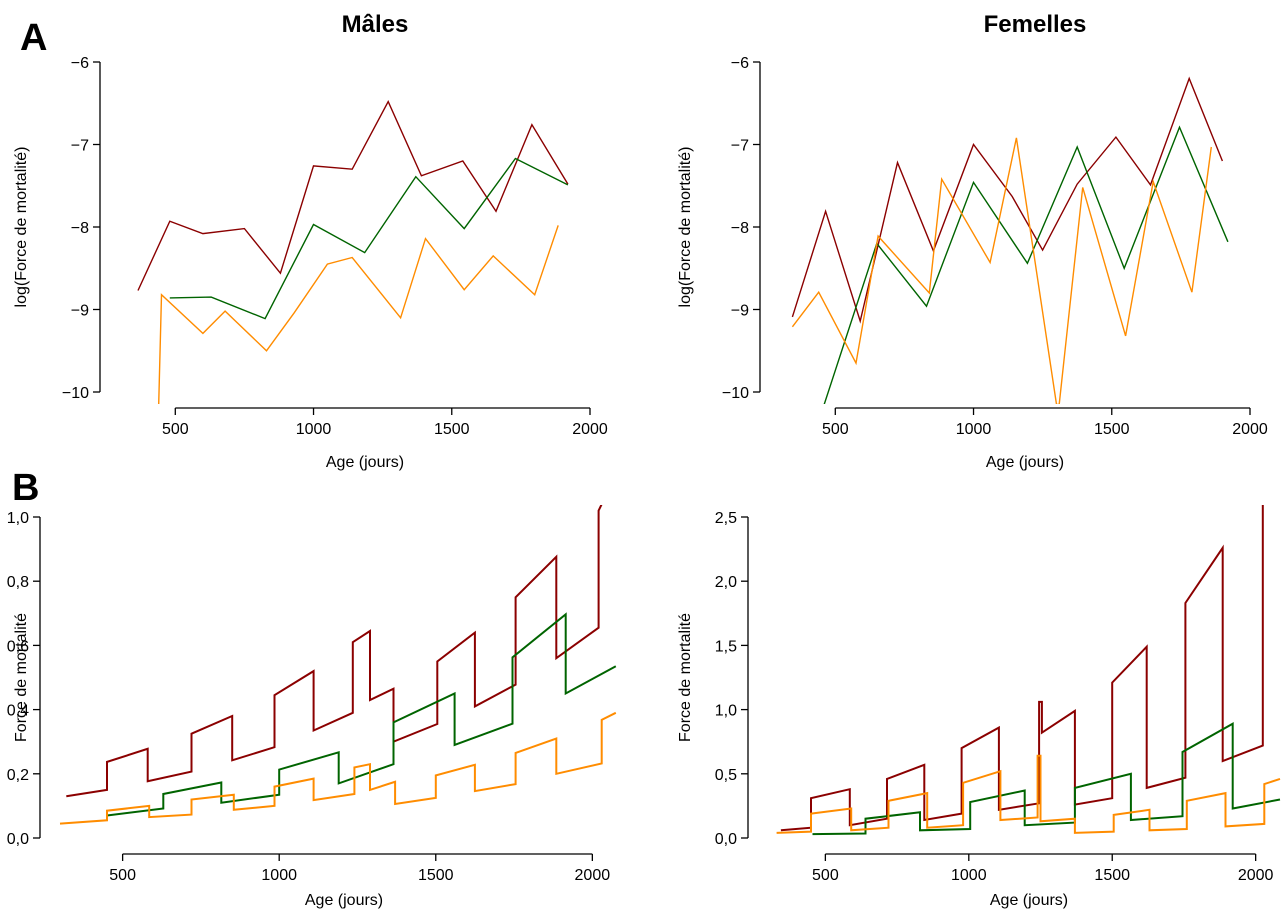 The height and width of the screenshot is (916, 1282). Describe the element at coordinates (25, 488) in the screenshot. I see `panel-label-b: B` at that location.